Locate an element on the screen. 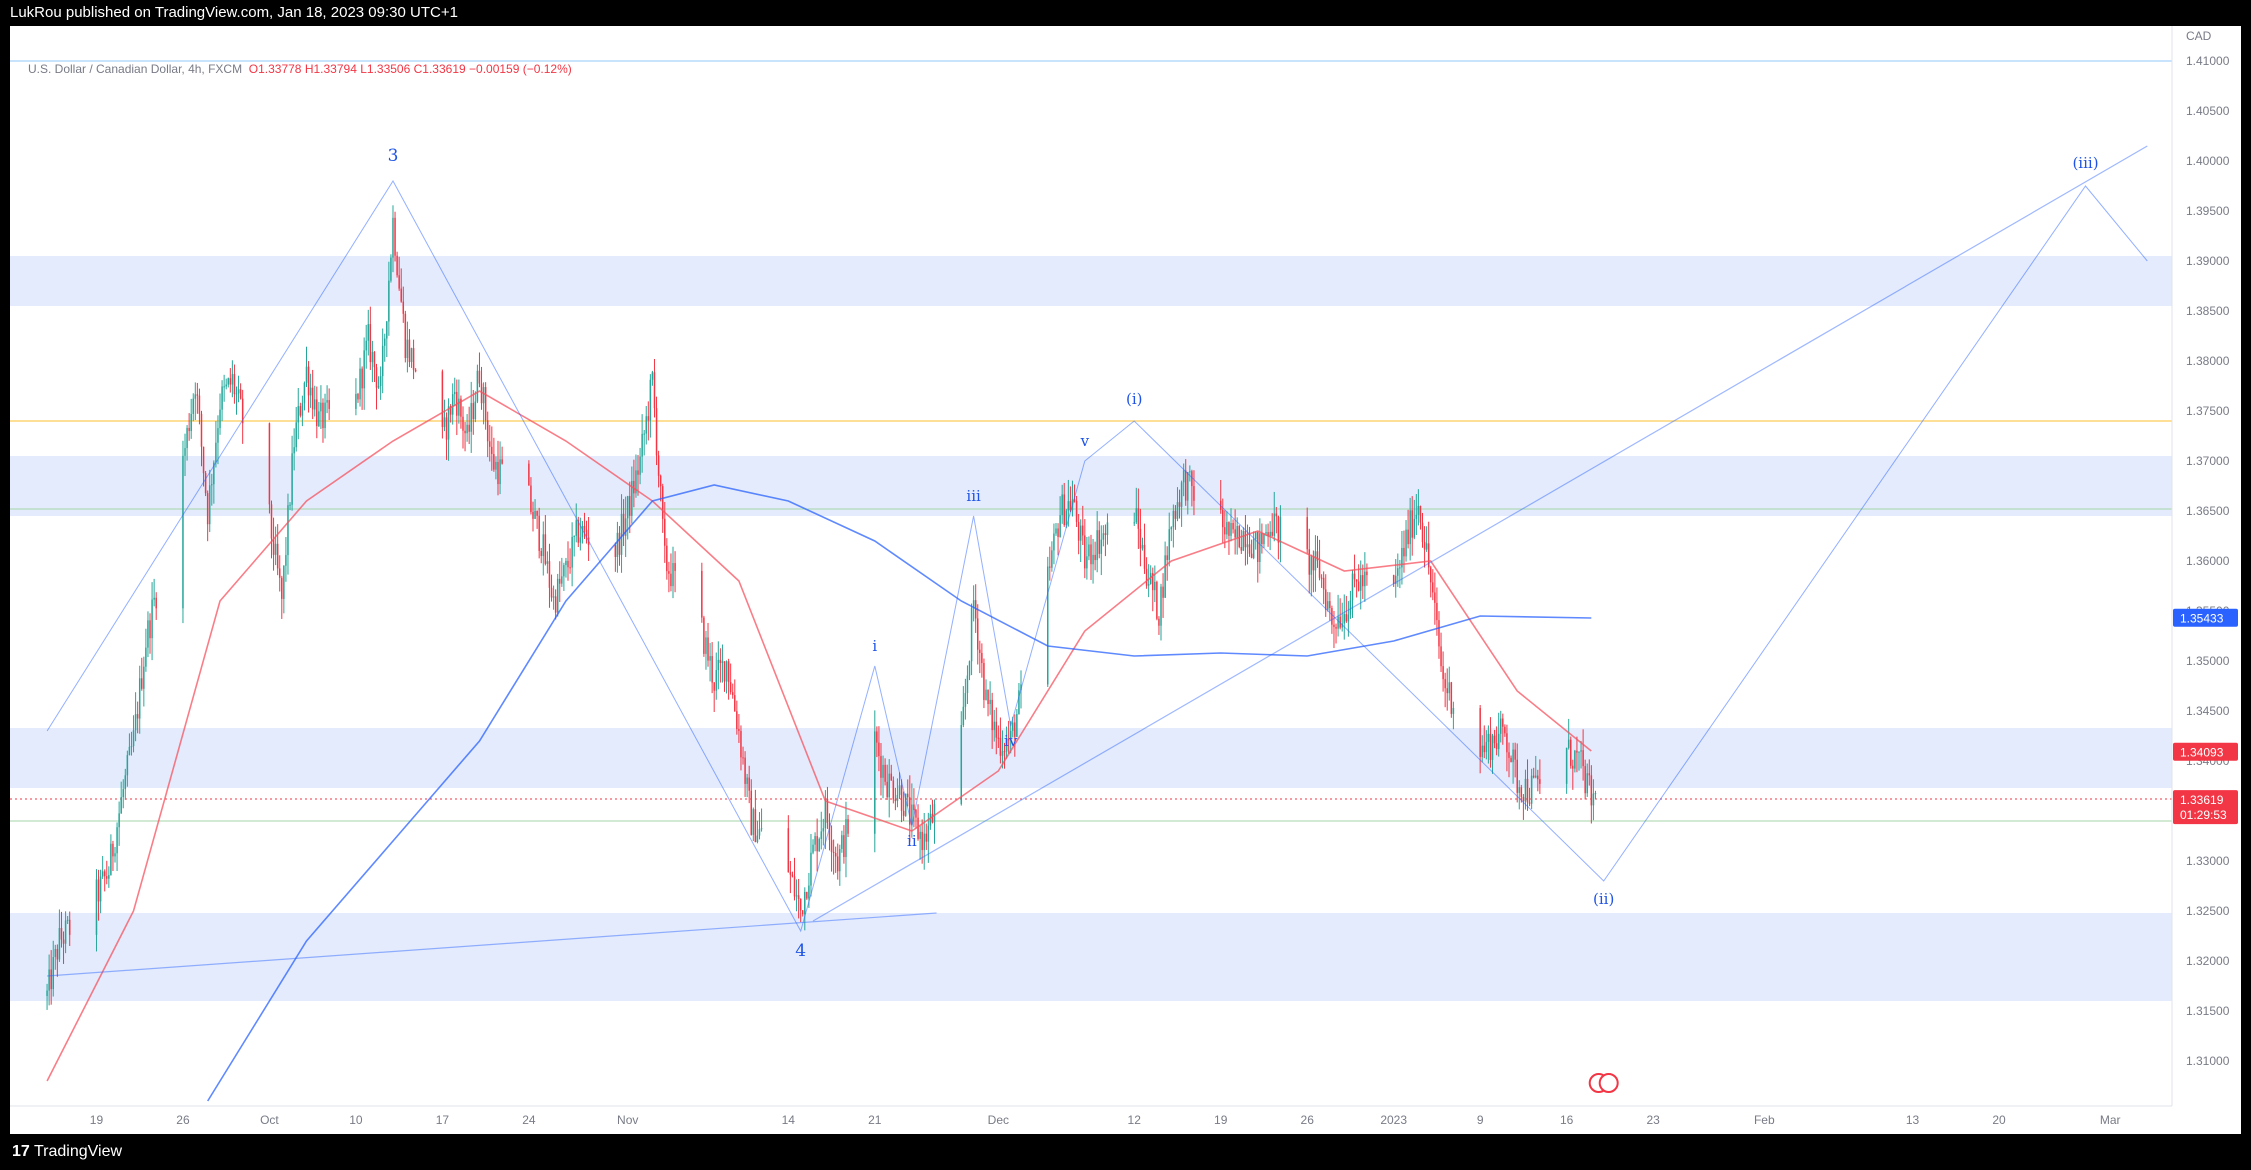 The image size is (2251, 1170). x-tick-label: Nov is located at coordinates (627, 1120).